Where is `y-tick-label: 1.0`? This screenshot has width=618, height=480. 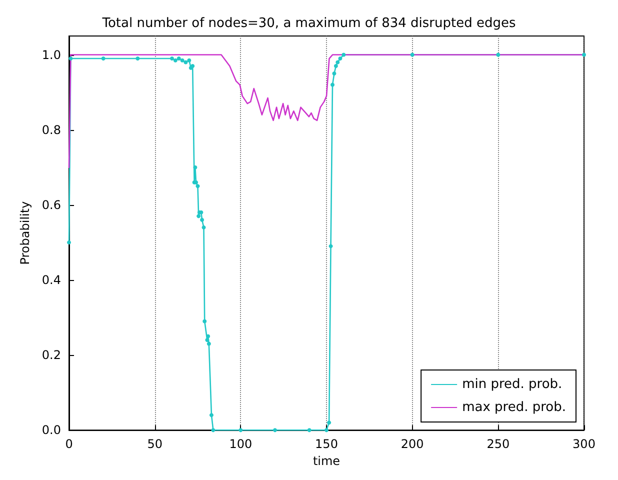 y-tick-label: 1.0 is located at coordinates (51, 55).